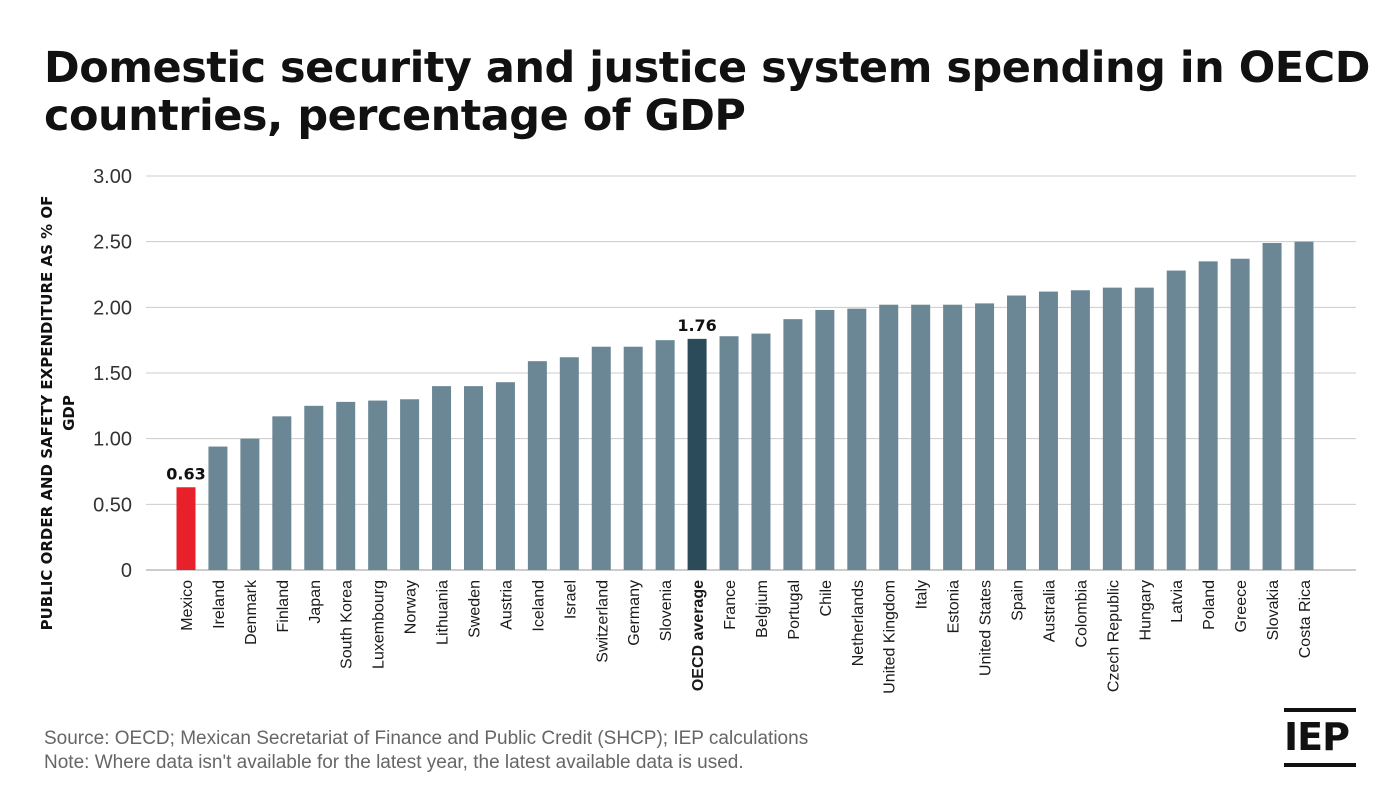 The width and height of the screenshot is (1400, 810). Describe the element at coordinates (729, 453) in the screenshot. I see `bar-france` at that location.